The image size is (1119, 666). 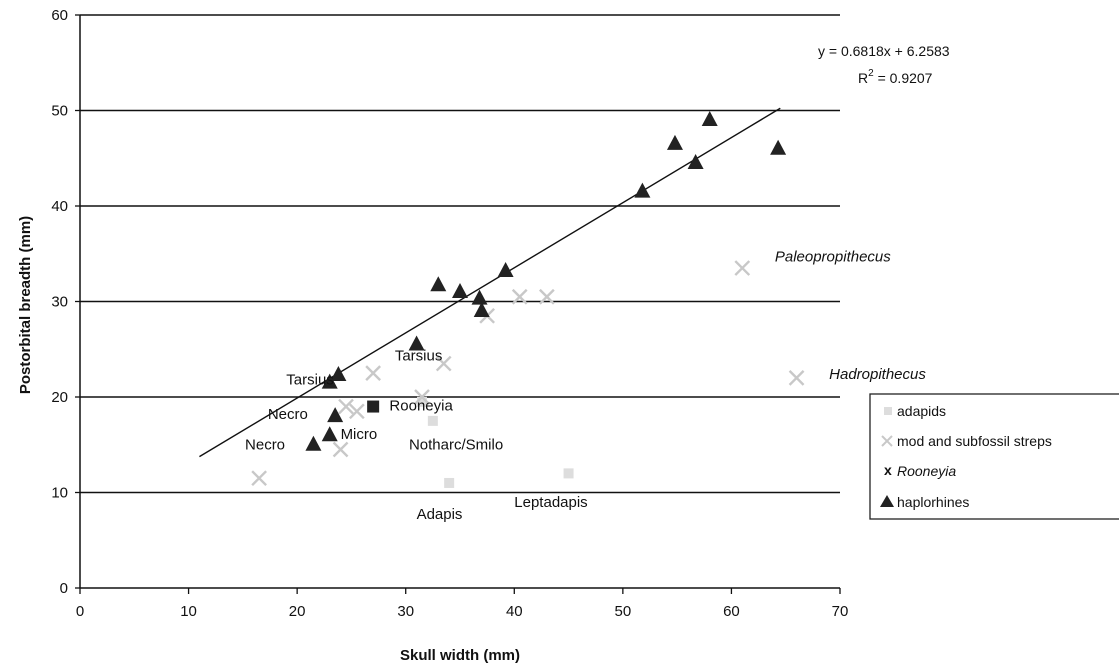 I want to click on legend-label: adapids, so click(x=921, y=411).